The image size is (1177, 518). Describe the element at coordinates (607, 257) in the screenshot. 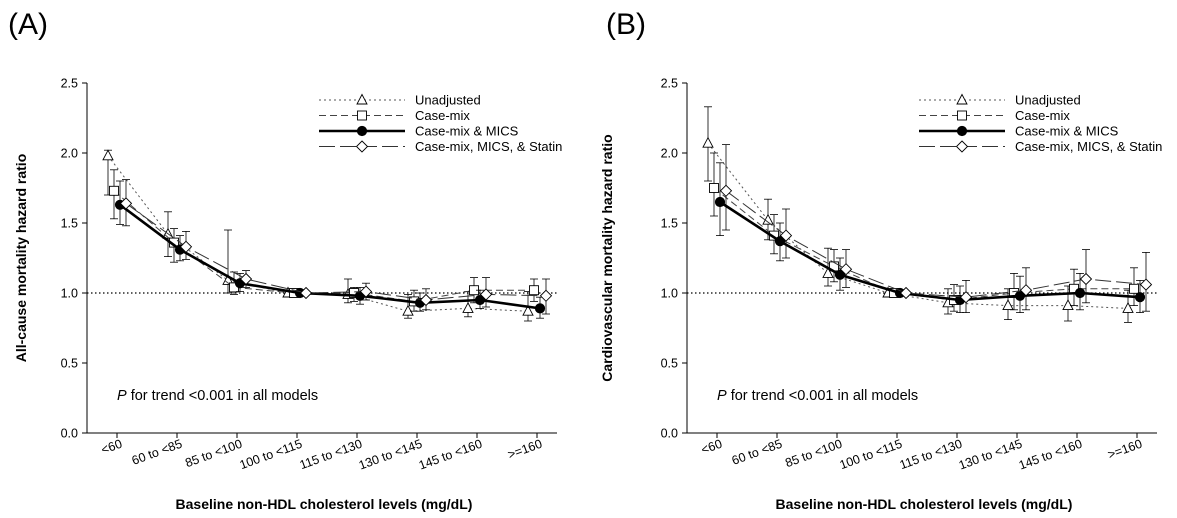

I see `y-axis-title: Cardiovascular mortality hazard ratio` at that location.